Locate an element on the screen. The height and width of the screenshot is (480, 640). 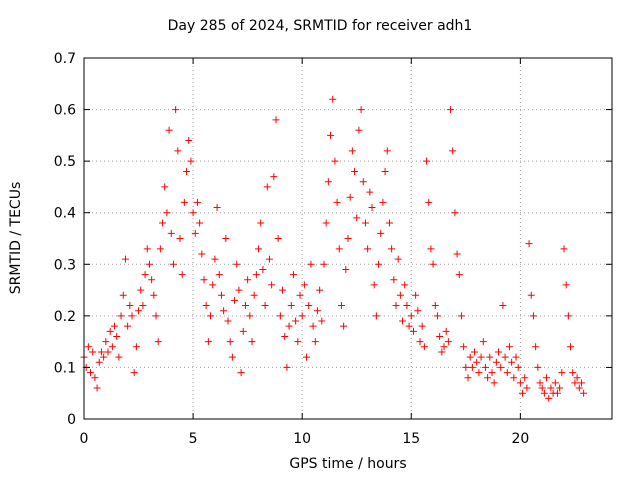
y-tick-label: 0.7 is located at coordinates (65, 59).